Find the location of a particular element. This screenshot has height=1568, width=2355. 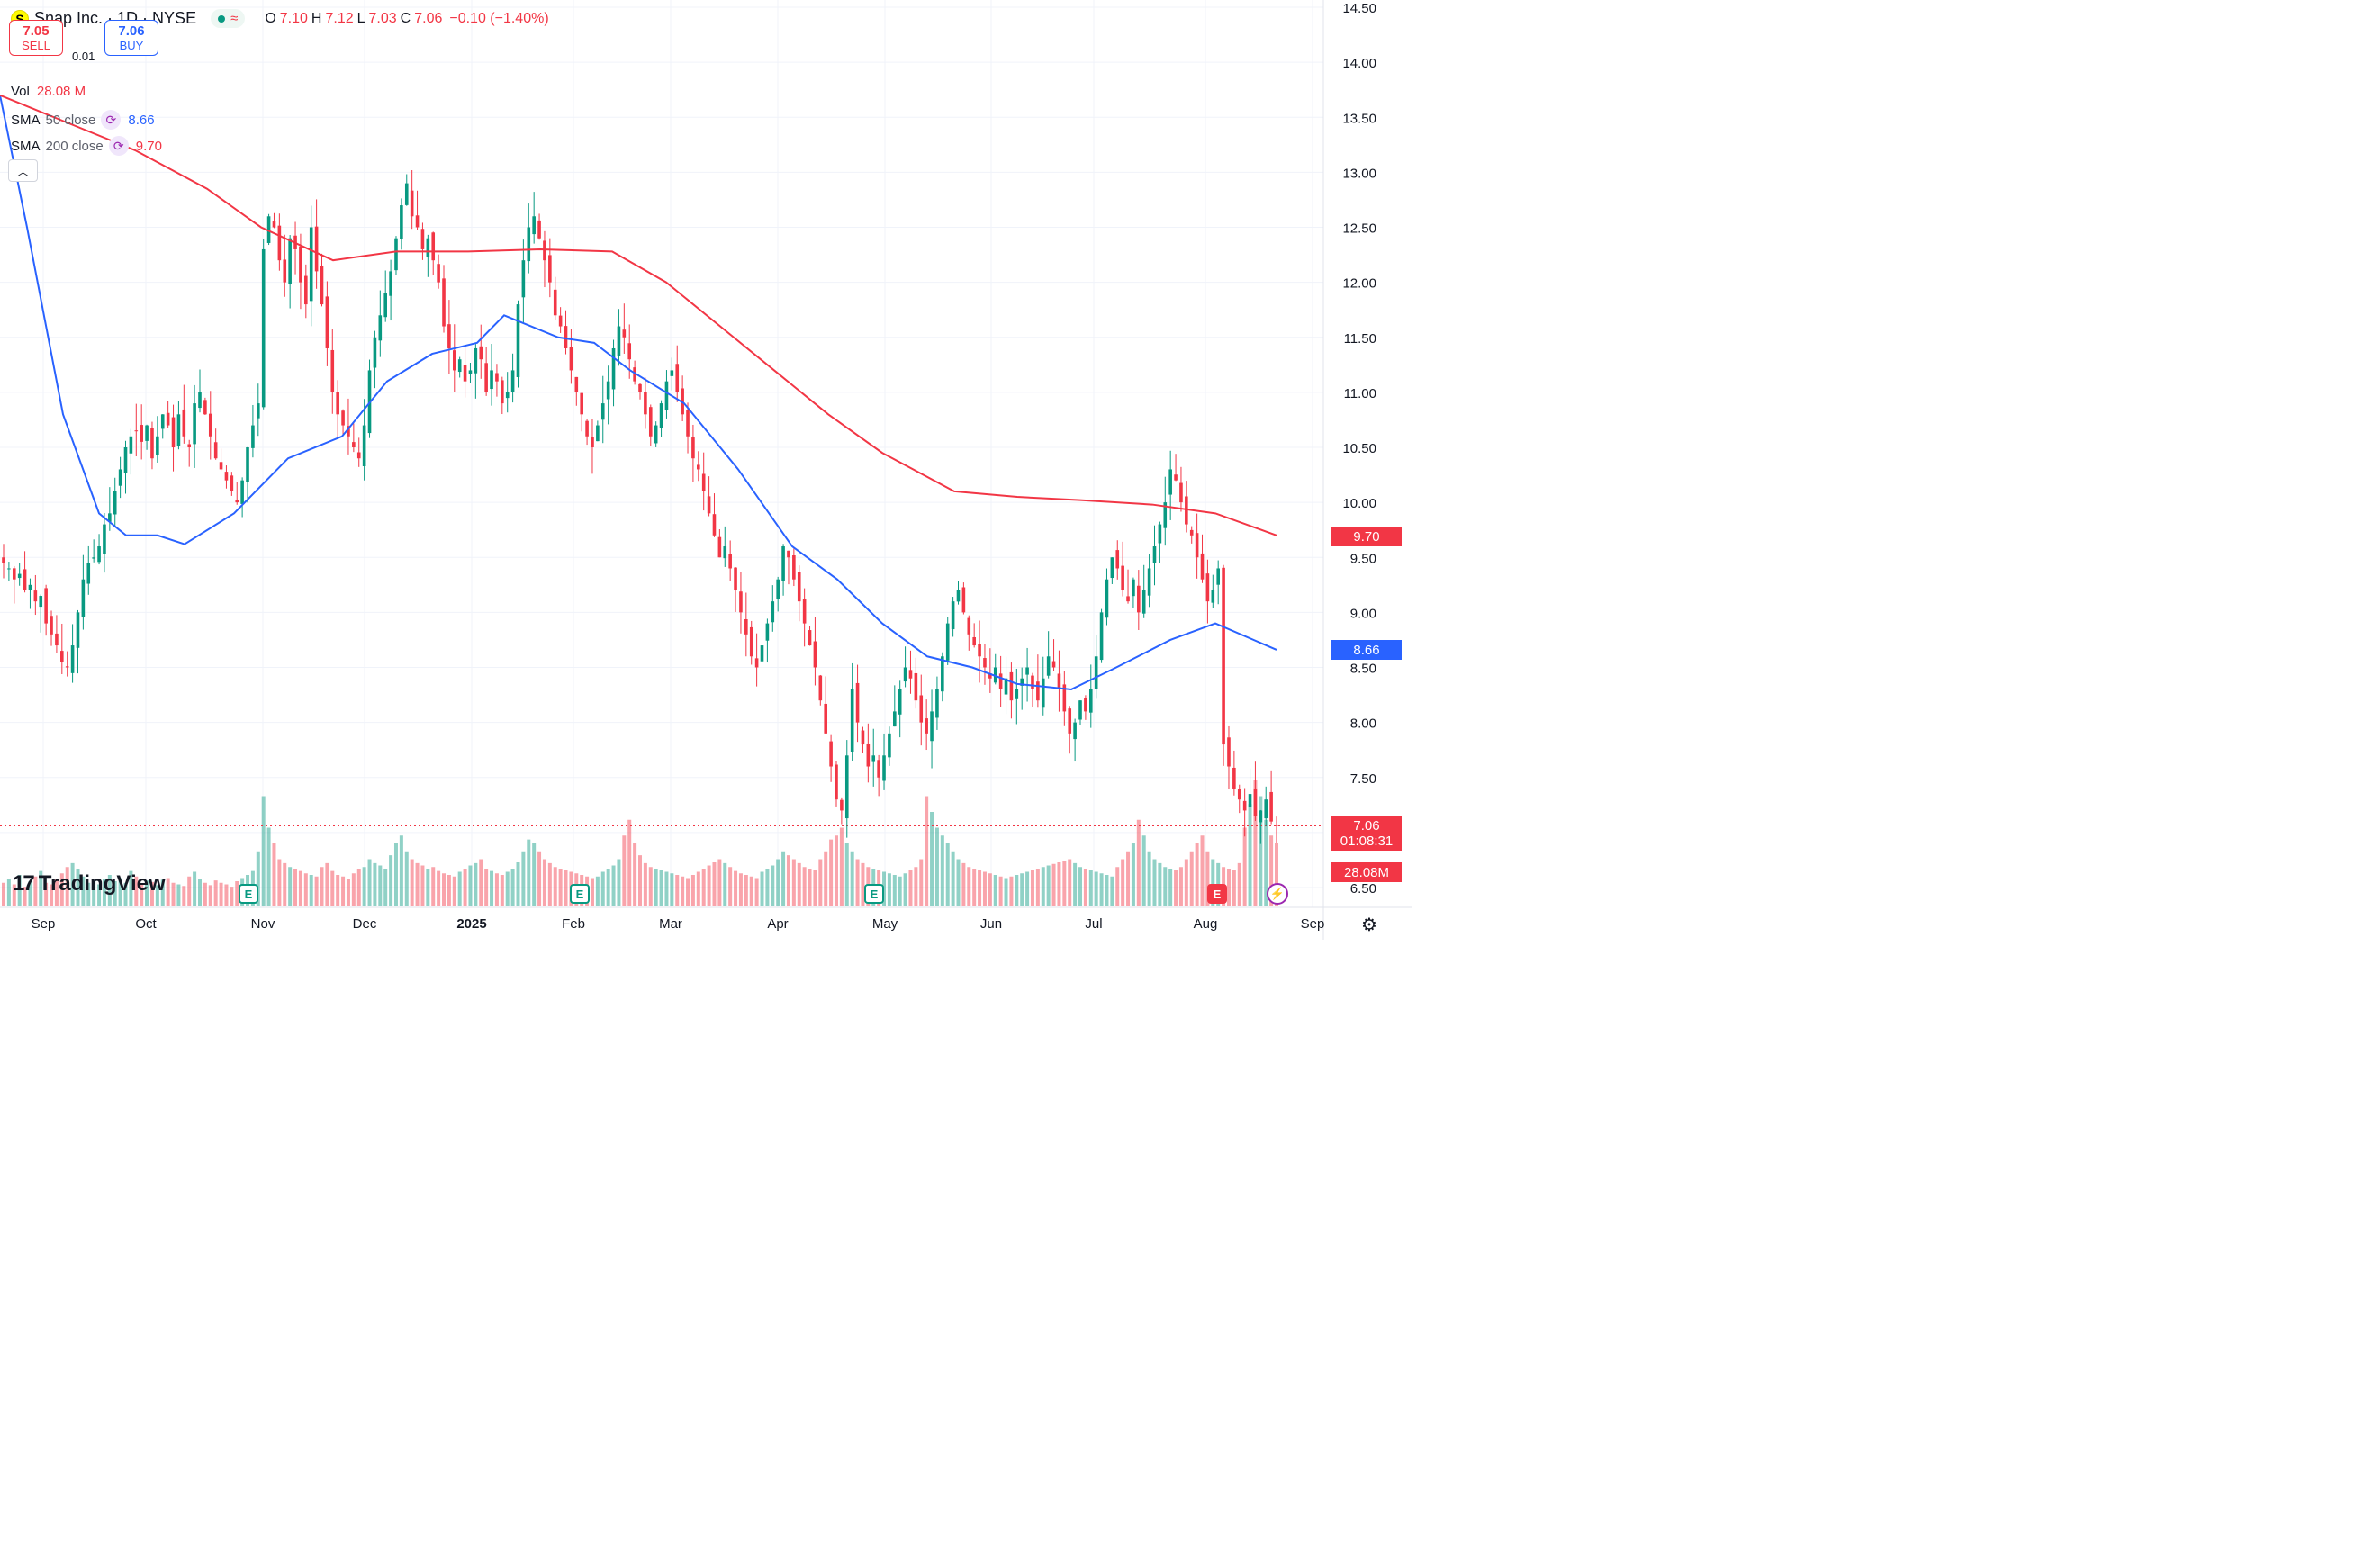

indicator-sma200: SMA 200 close ⟳ 9.70 is located at coordinates (86, 146).